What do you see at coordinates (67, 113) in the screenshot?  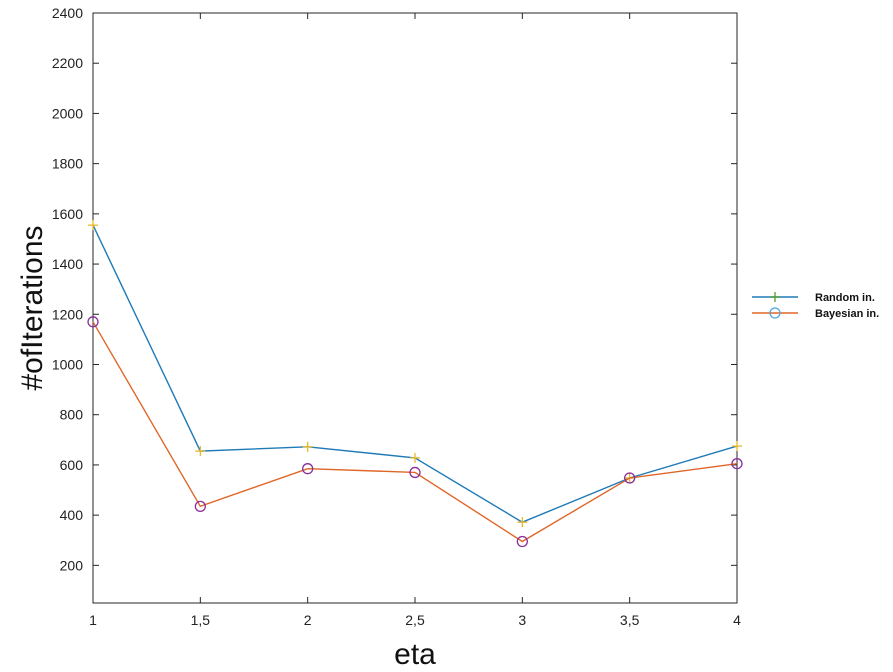 I see `y-tick-label: 2000` at bounding box center [67, 113].